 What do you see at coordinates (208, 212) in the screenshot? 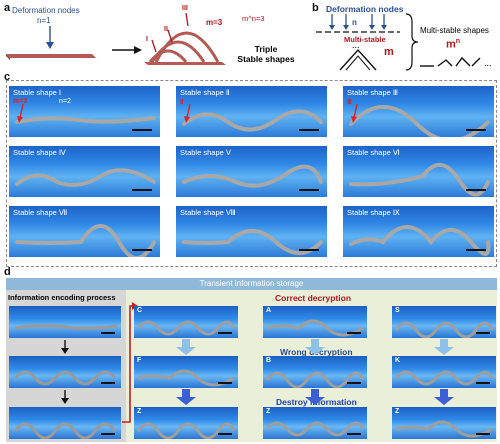
I see `stable-shape-label: Stable shape Ⅷ` at bounding box center [208, 212].